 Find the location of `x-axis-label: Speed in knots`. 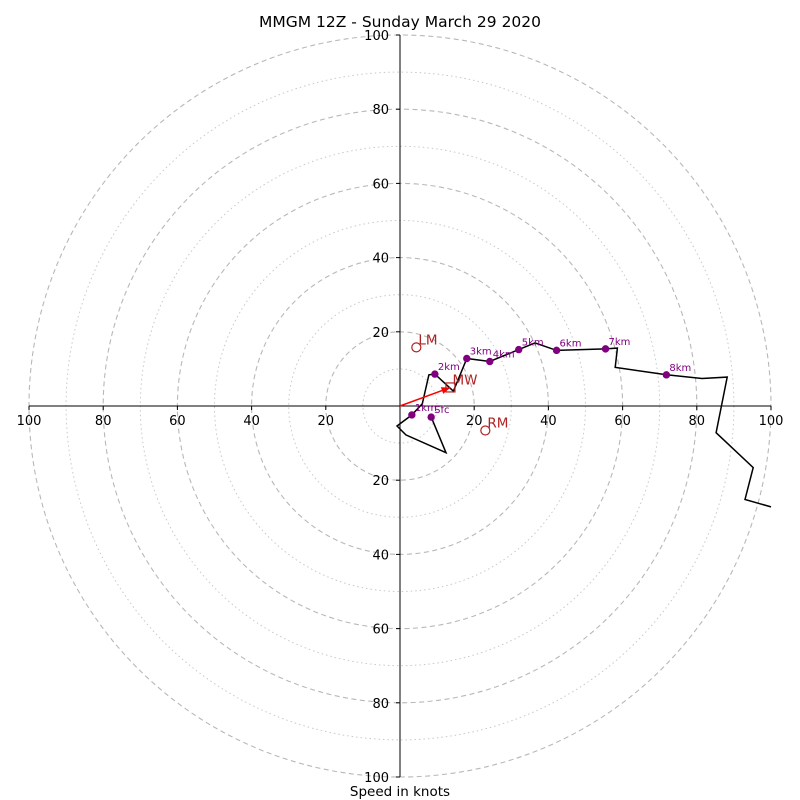

x-axis-label: Speed in knots is located at coordinates (400, 792).